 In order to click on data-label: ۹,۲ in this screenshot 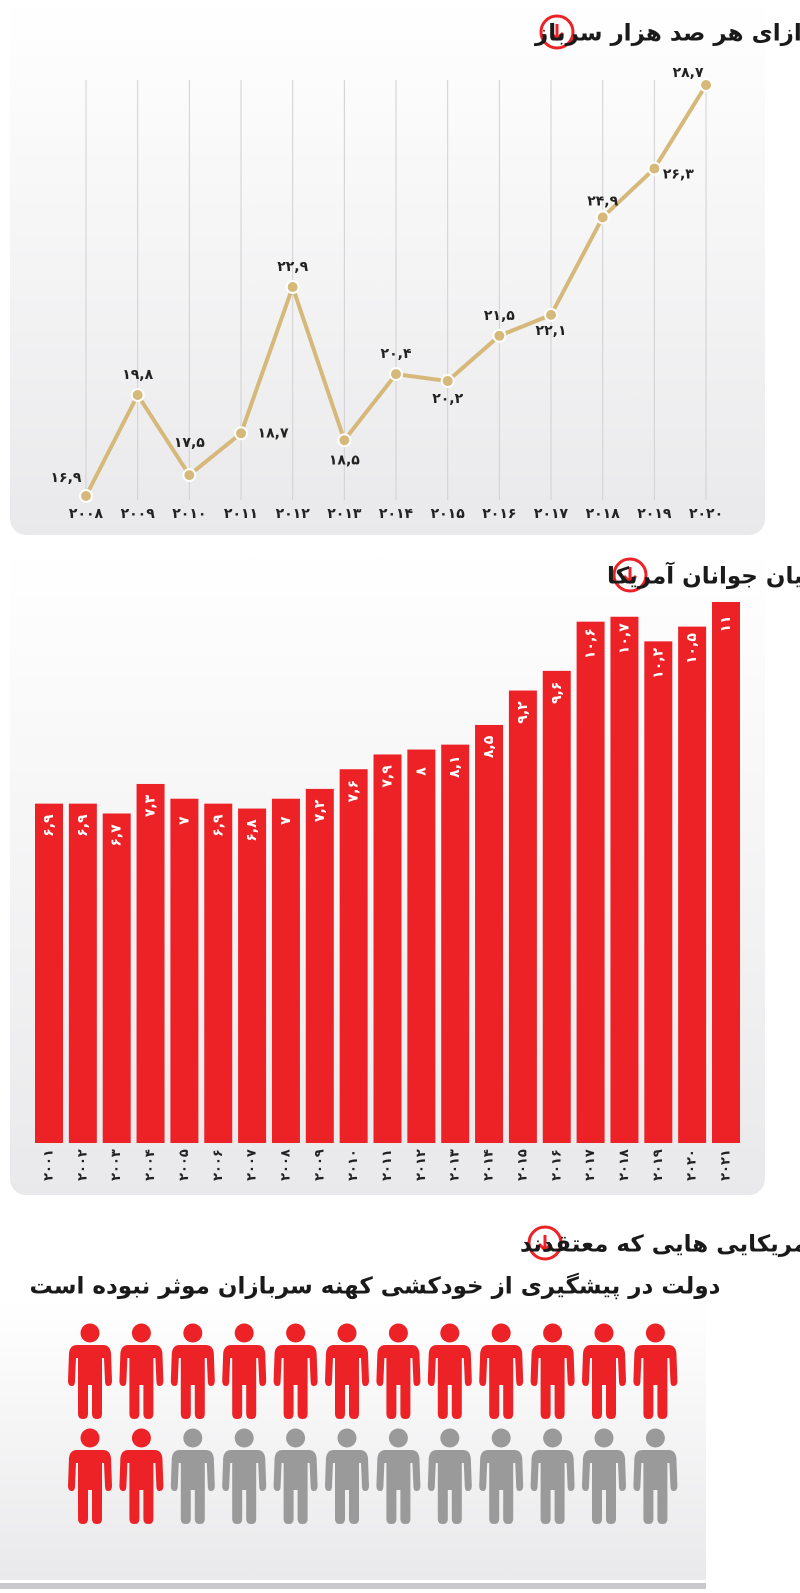, I will do `click(523, 712)`.